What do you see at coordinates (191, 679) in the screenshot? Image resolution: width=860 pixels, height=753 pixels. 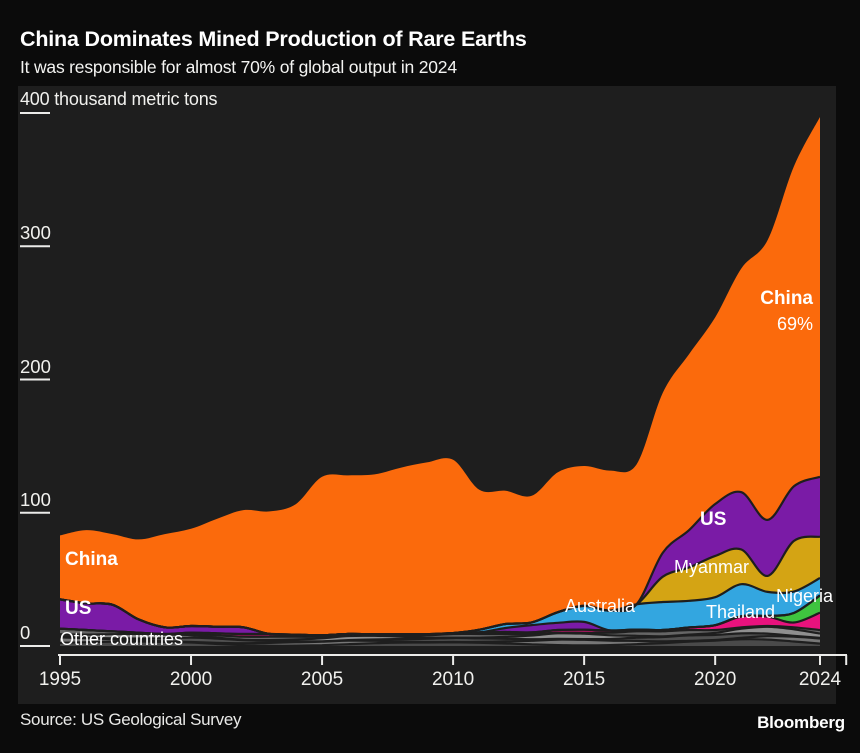 I see `x-tick-label: 2000` at bounding box center [191, 679].